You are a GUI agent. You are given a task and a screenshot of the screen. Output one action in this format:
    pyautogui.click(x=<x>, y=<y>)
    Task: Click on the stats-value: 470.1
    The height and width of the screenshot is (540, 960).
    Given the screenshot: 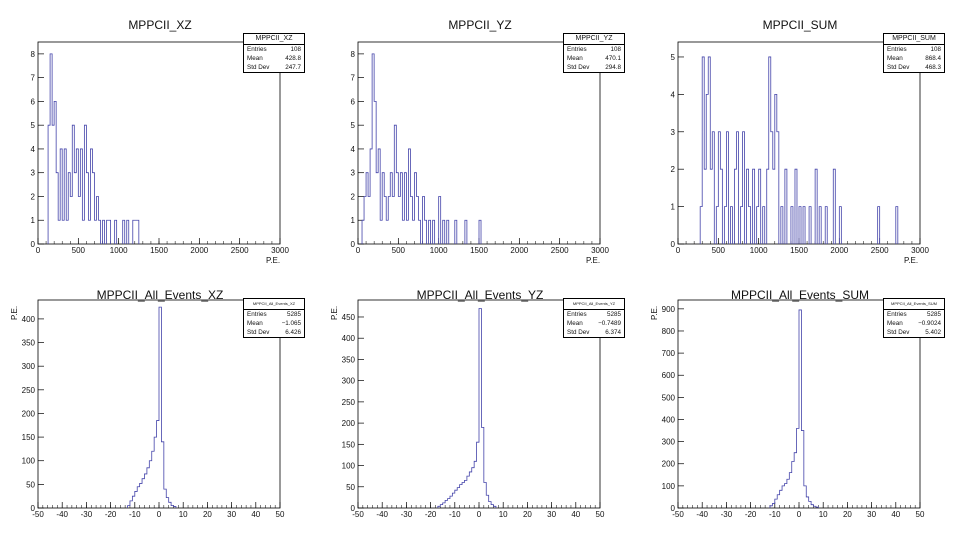 What is the action you would take?
    pyautogui.click(x=613, y=58)
    